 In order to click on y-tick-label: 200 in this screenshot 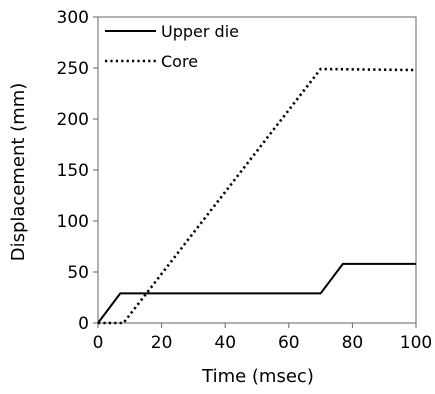, I will do `click(73, 120)`.